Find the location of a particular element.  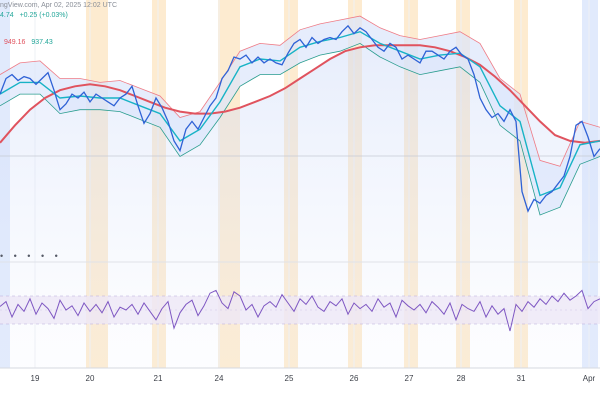

x-tick-label-5: 26 is located at coordinates (354, 378).